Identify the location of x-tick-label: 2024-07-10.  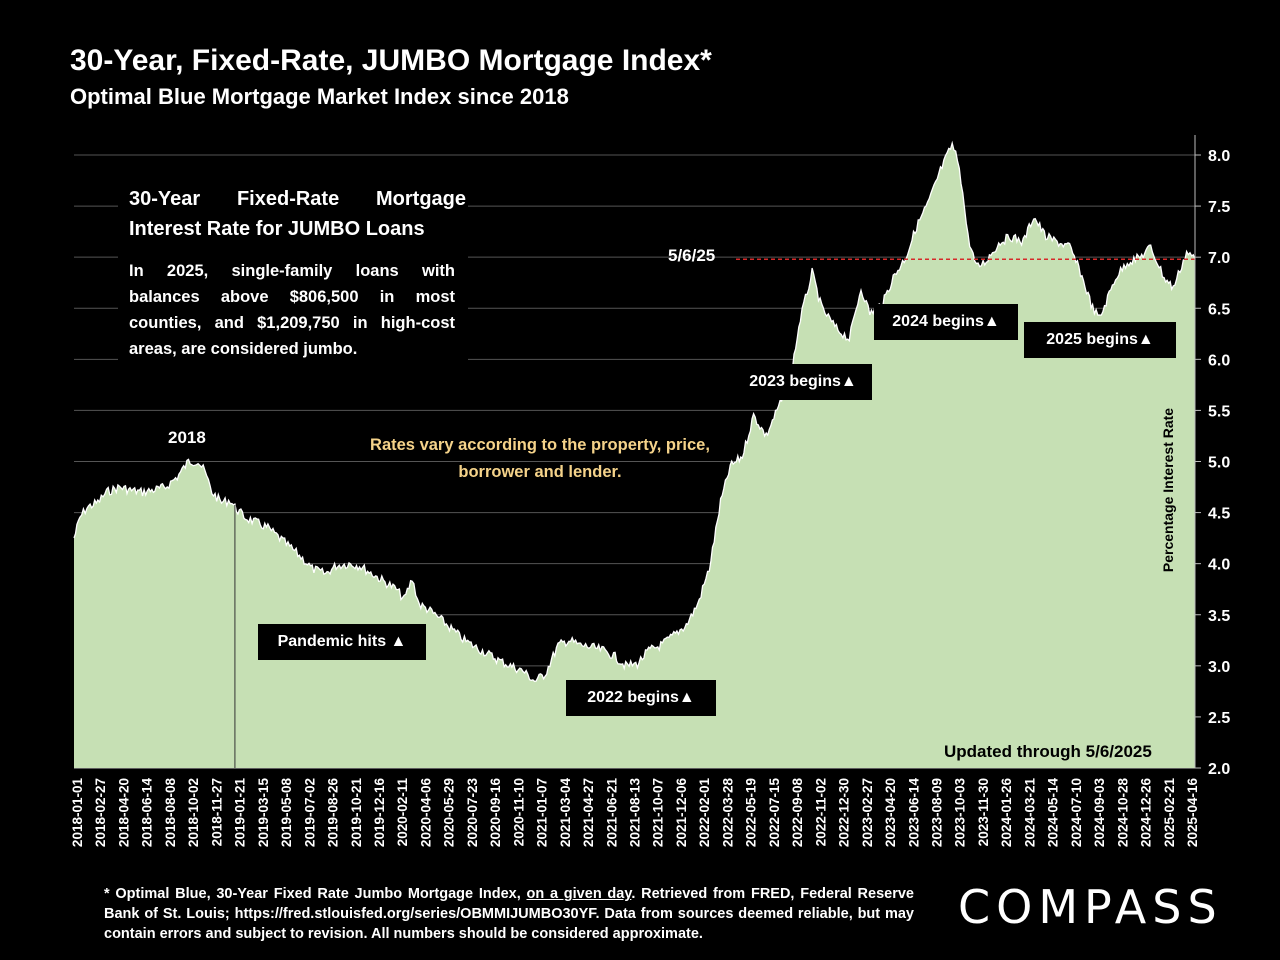
(1076, 812).